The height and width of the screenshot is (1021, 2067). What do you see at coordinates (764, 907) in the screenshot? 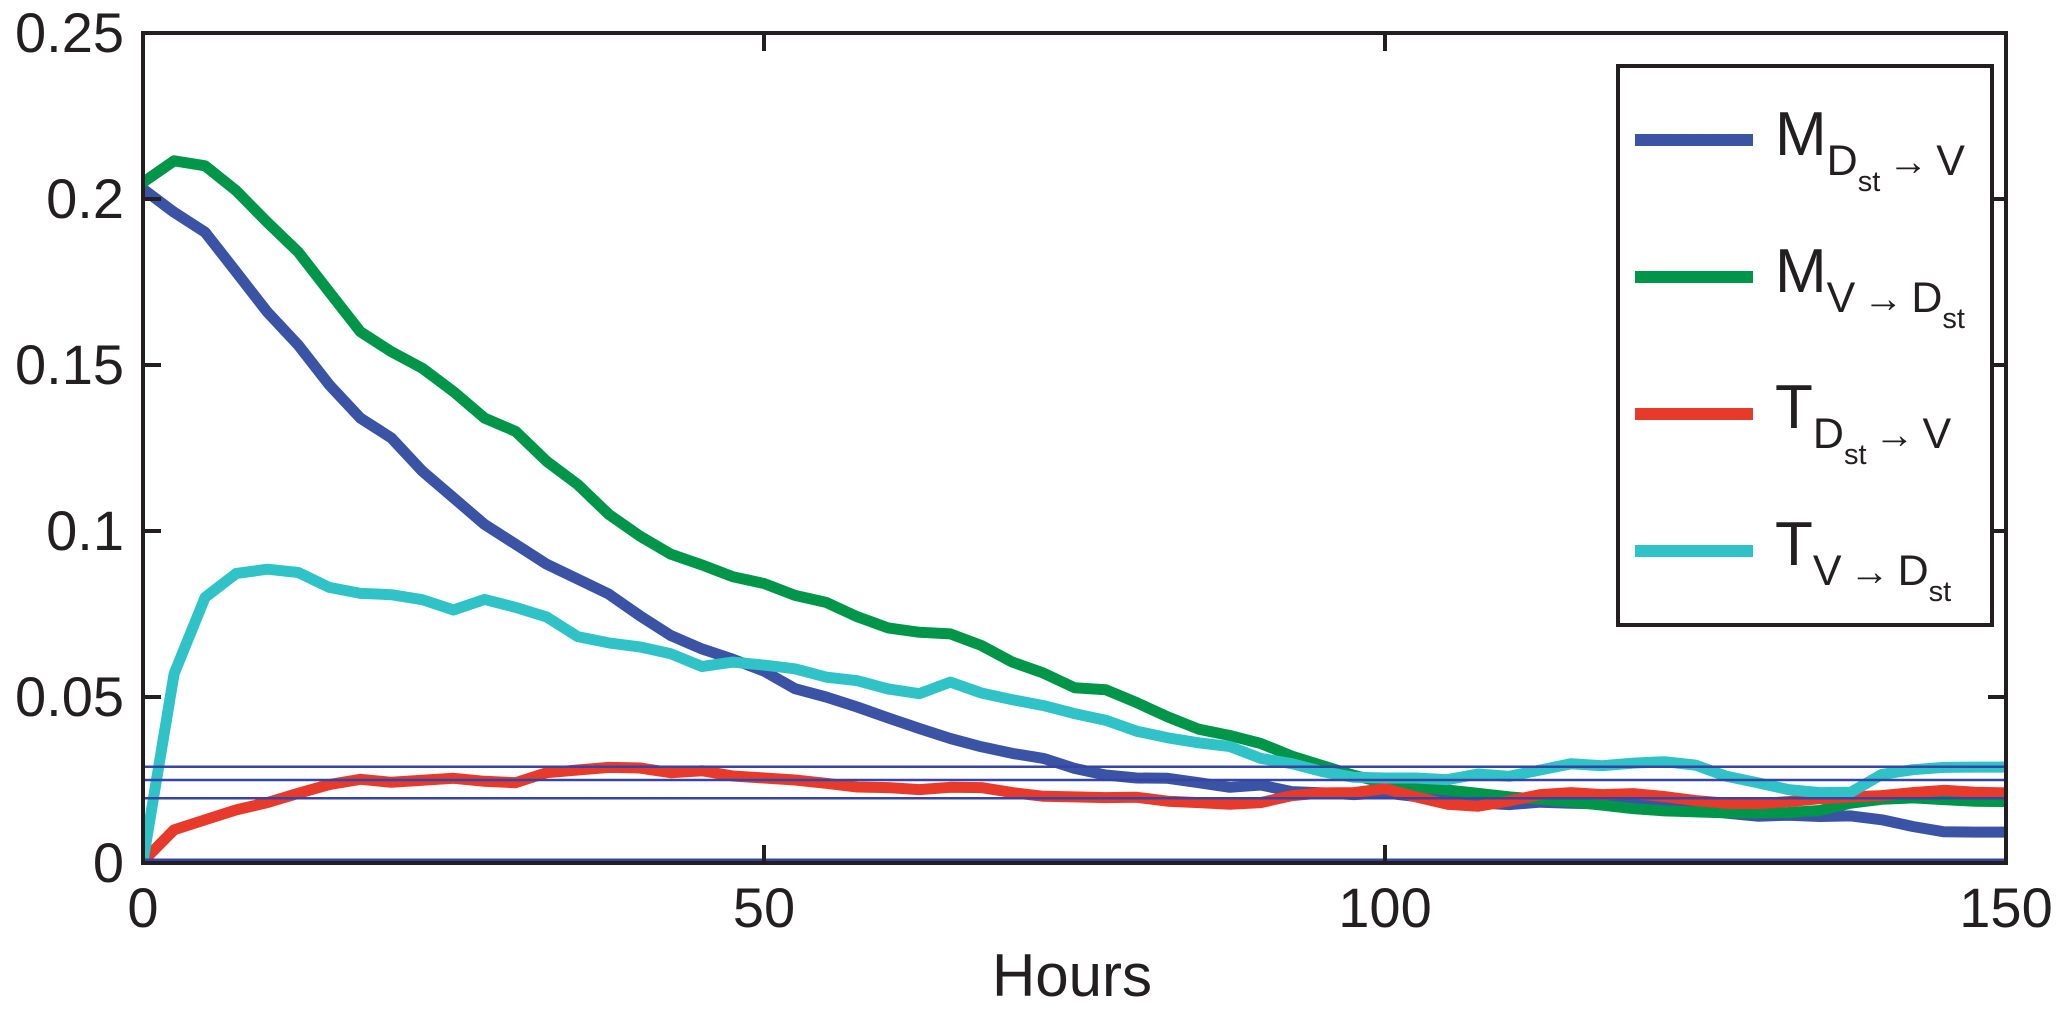
I see `x-tick-label: 50` at bounding box center [764, 907].